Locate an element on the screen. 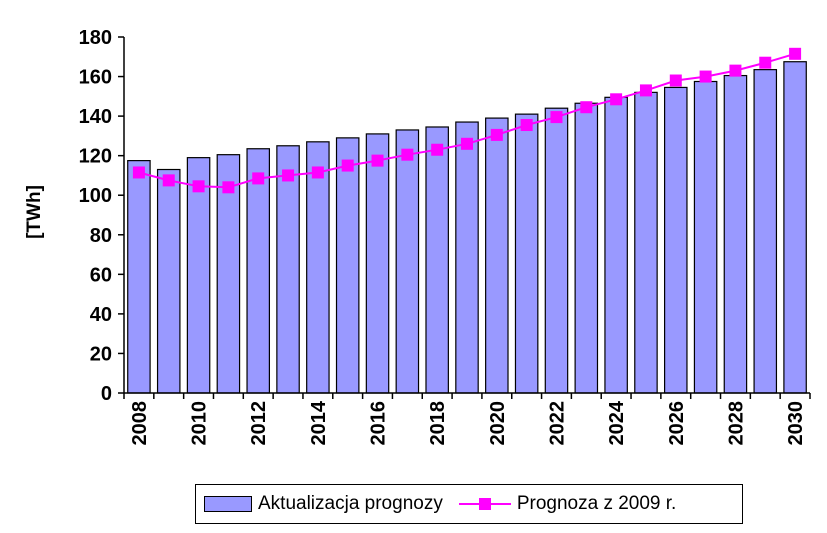 The width and height of the screenshot is (827, 533). y-axis-label: [TWh] is located at coordinates (34, 212).